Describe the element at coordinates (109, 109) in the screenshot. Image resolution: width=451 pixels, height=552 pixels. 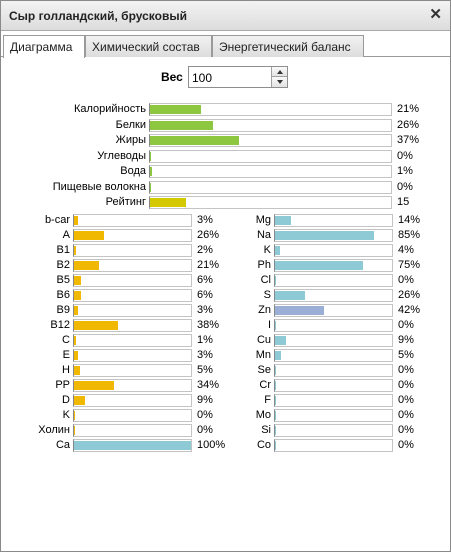
I see `bar-label: Калорийность` at that location.